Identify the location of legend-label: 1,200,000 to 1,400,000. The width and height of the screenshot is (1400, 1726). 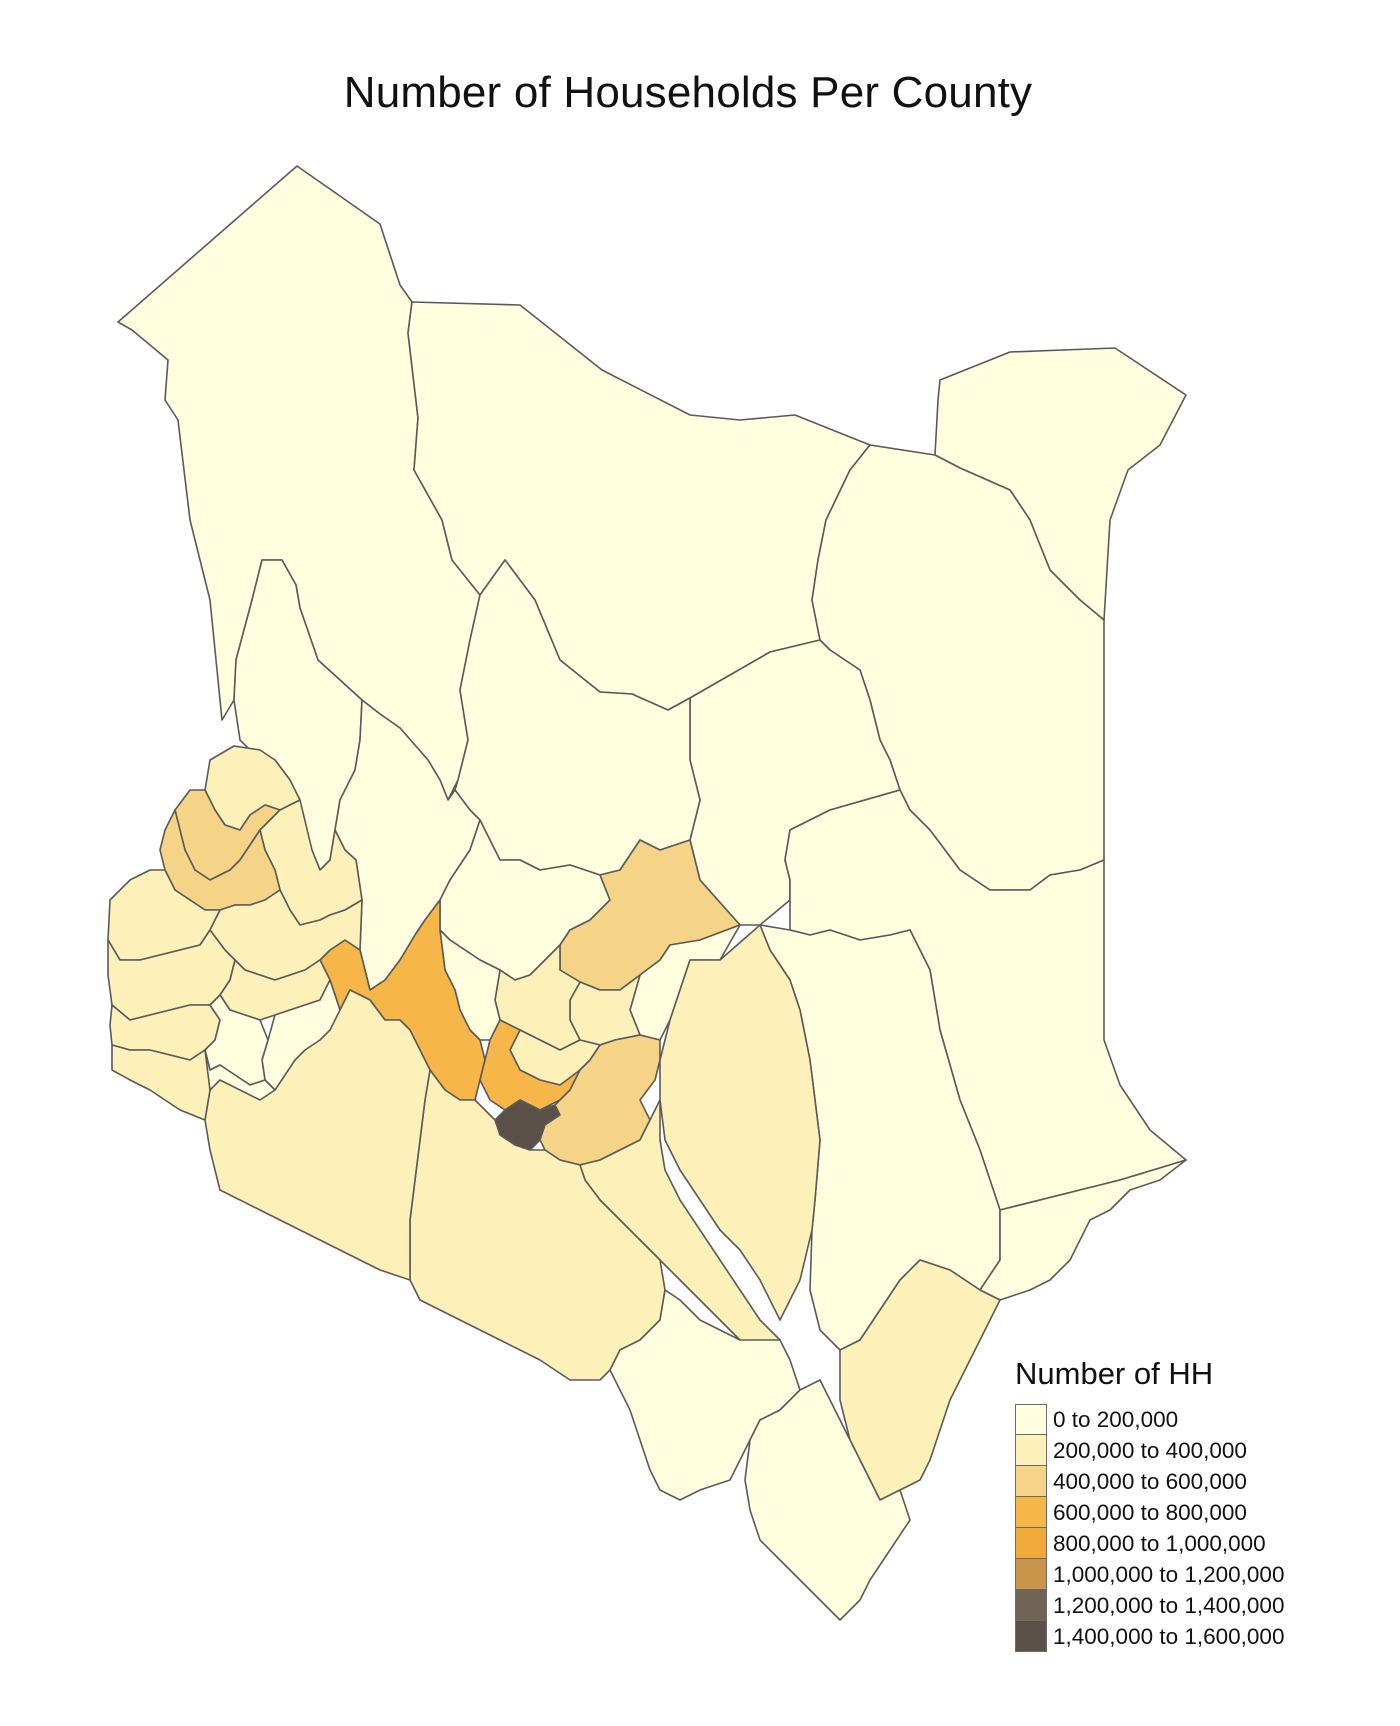
(1169, 1605).